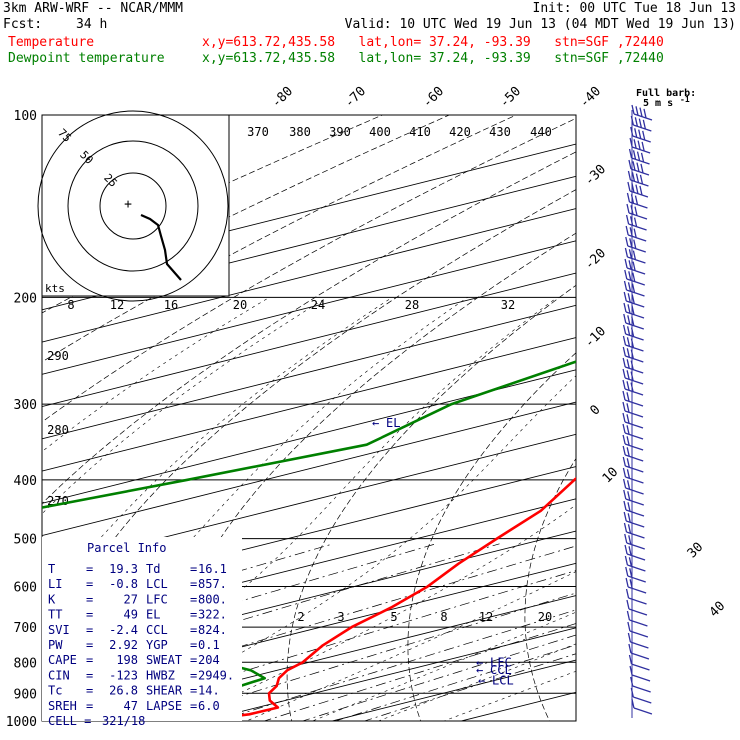 This screenshot has width=740, height=740. What do you see at coordinates (318, 305) in the screenshot?
I see `mixing-ratio-label: 24` at bounding box center [318, 305].